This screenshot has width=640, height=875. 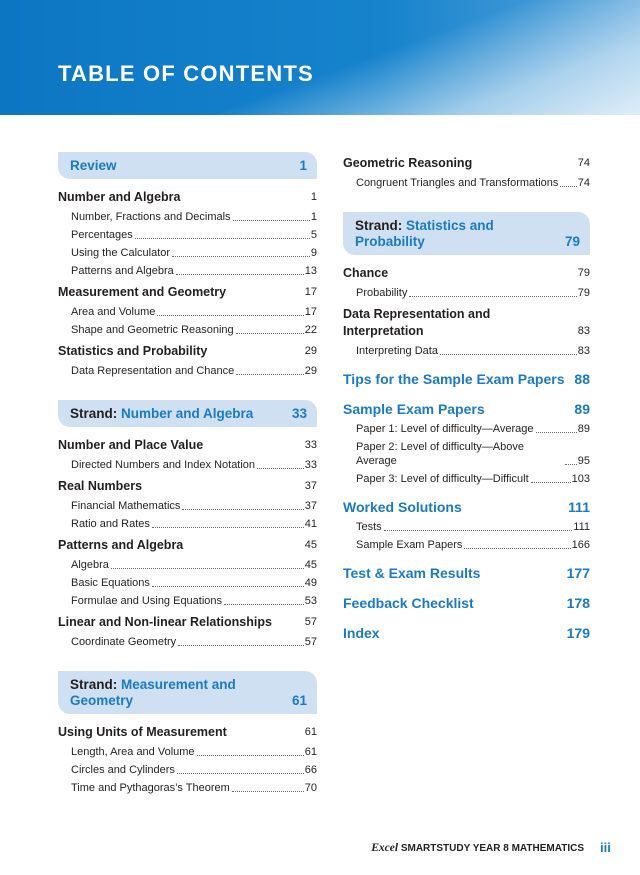 I want to click on toc-heading: Chance 79, so click(x=466, y=273).